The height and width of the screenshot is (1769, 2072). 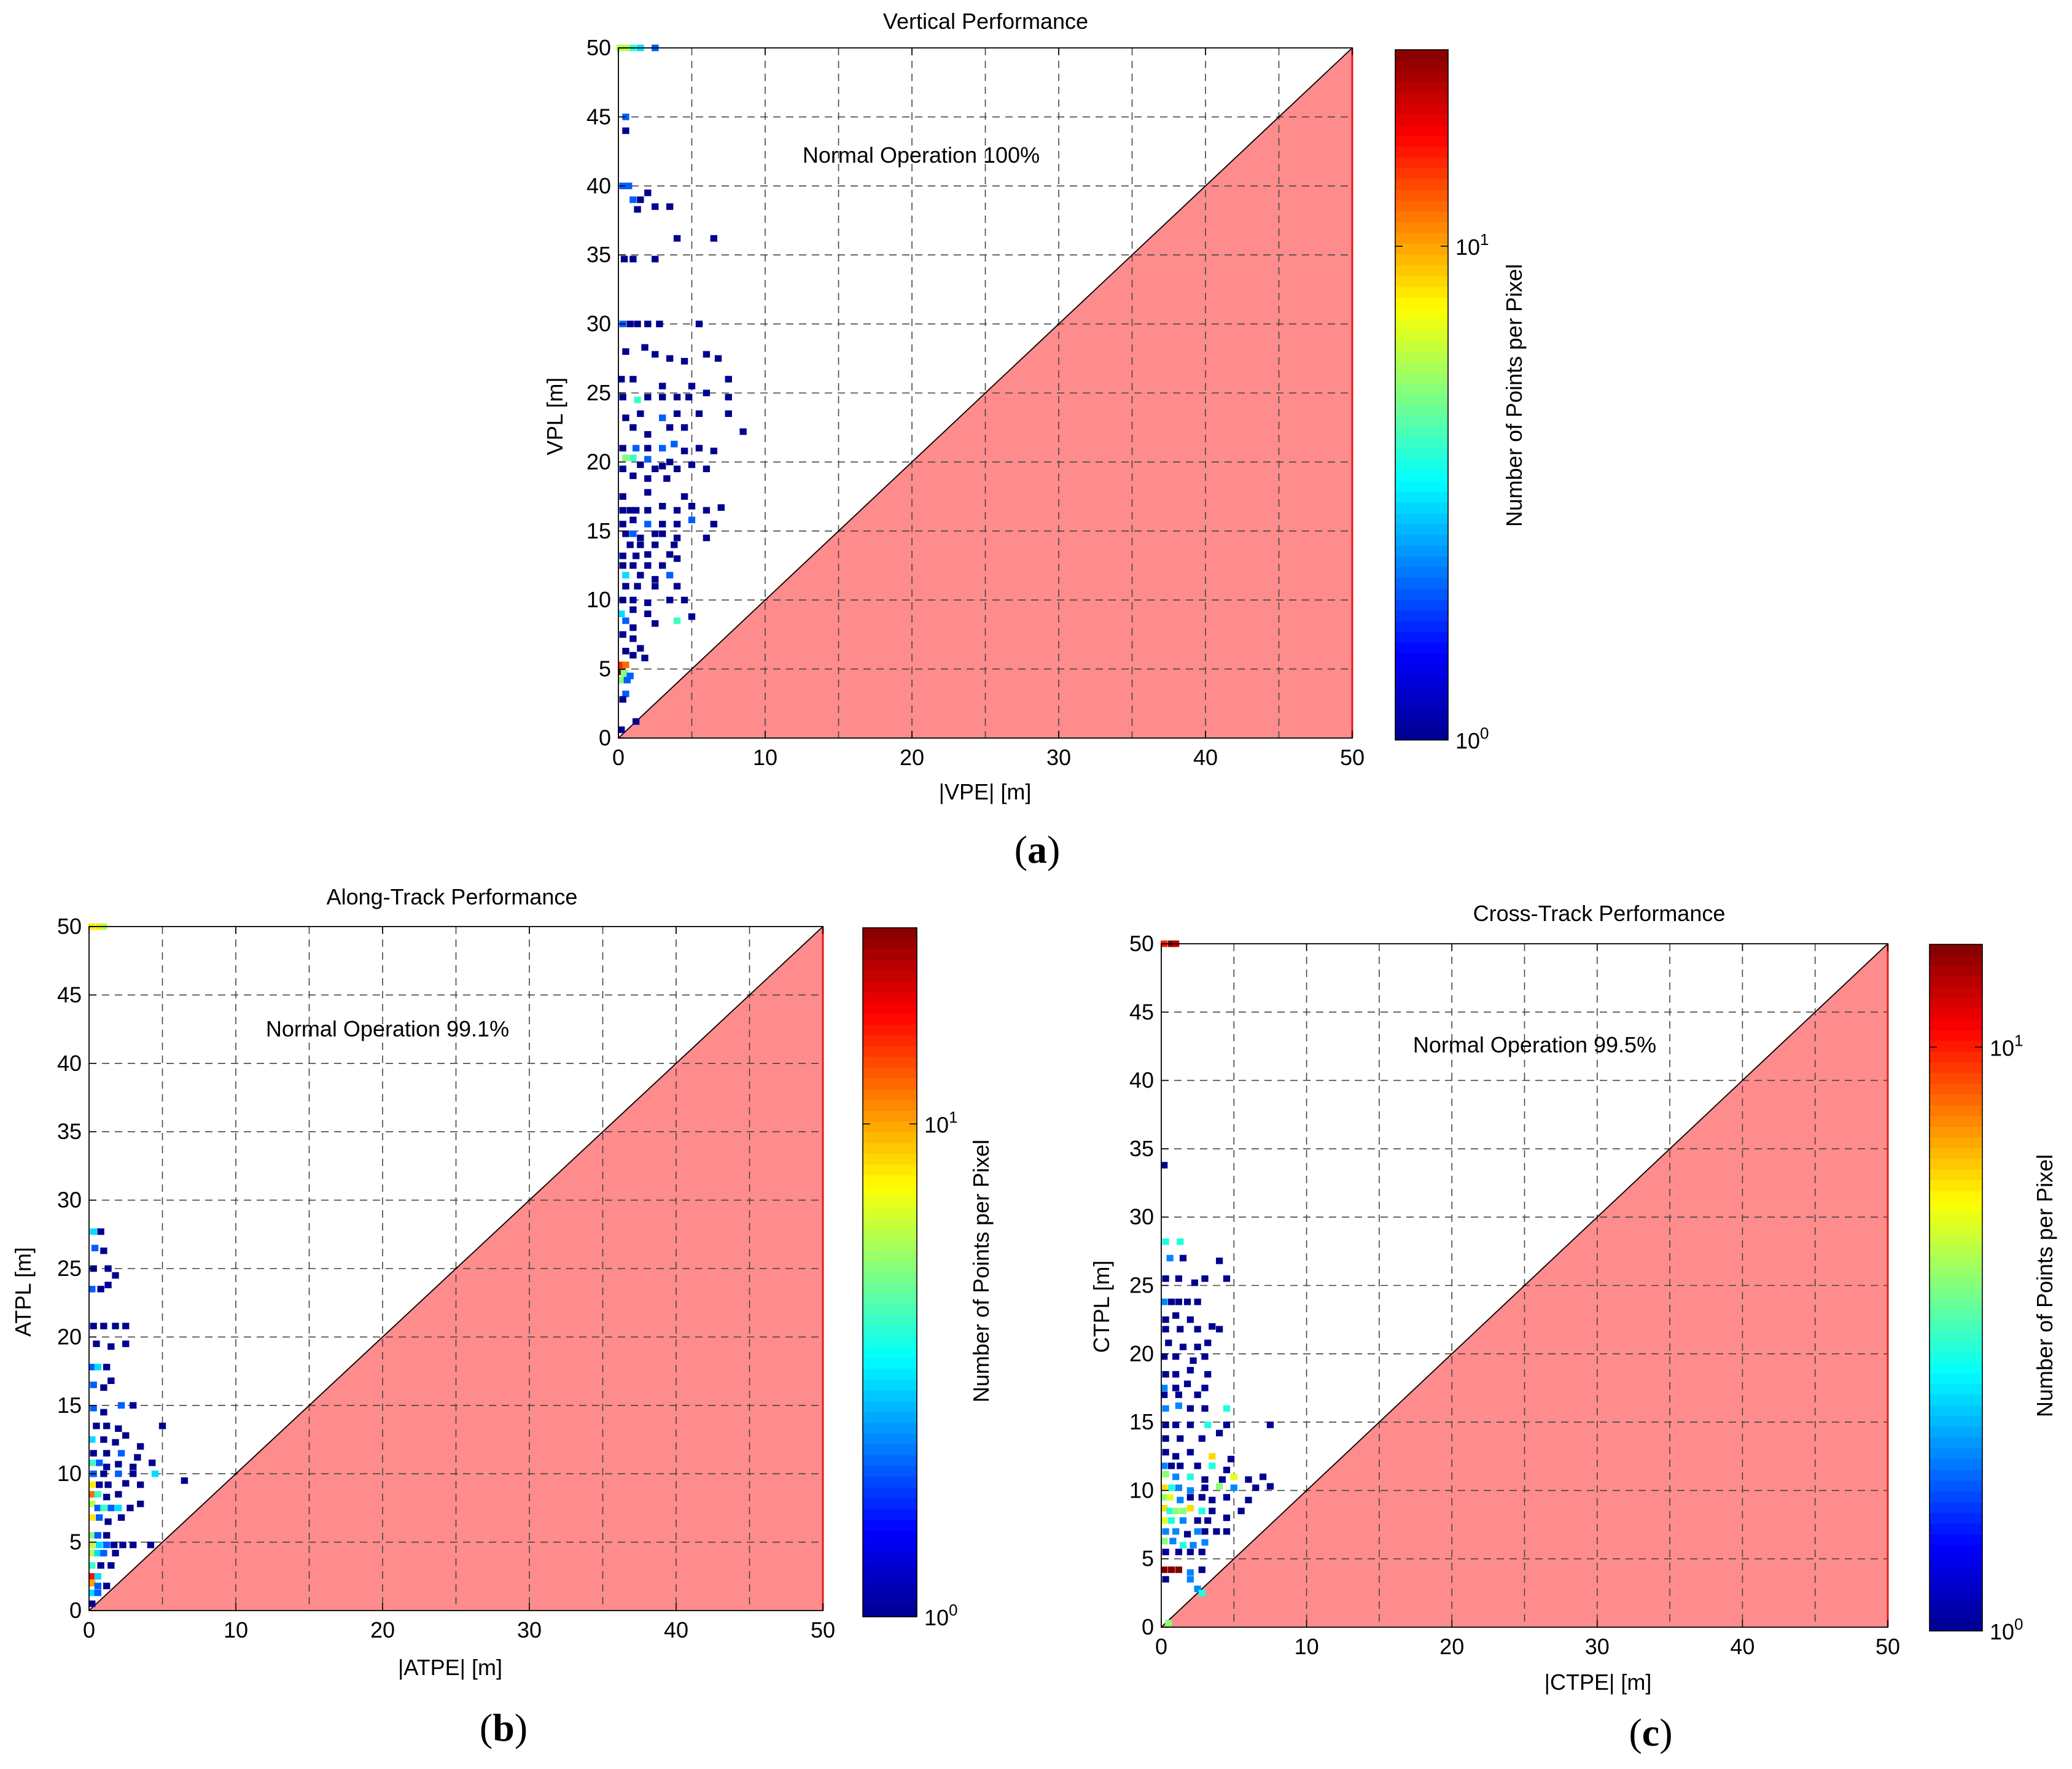 What do you see at coordinates (23, 1292) in the screenshot?
I see `y-axis-label-b: ATPL [m]` at bounding box center [23, 1292].